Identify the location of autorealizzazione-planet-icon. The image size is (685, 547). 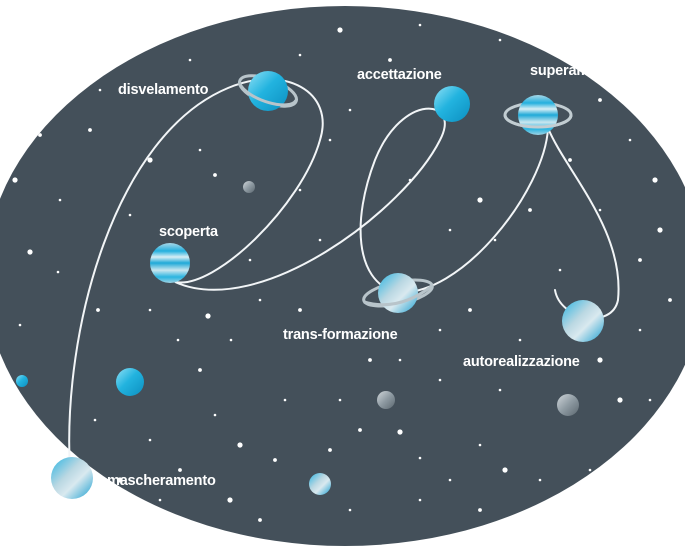
(583, 321).